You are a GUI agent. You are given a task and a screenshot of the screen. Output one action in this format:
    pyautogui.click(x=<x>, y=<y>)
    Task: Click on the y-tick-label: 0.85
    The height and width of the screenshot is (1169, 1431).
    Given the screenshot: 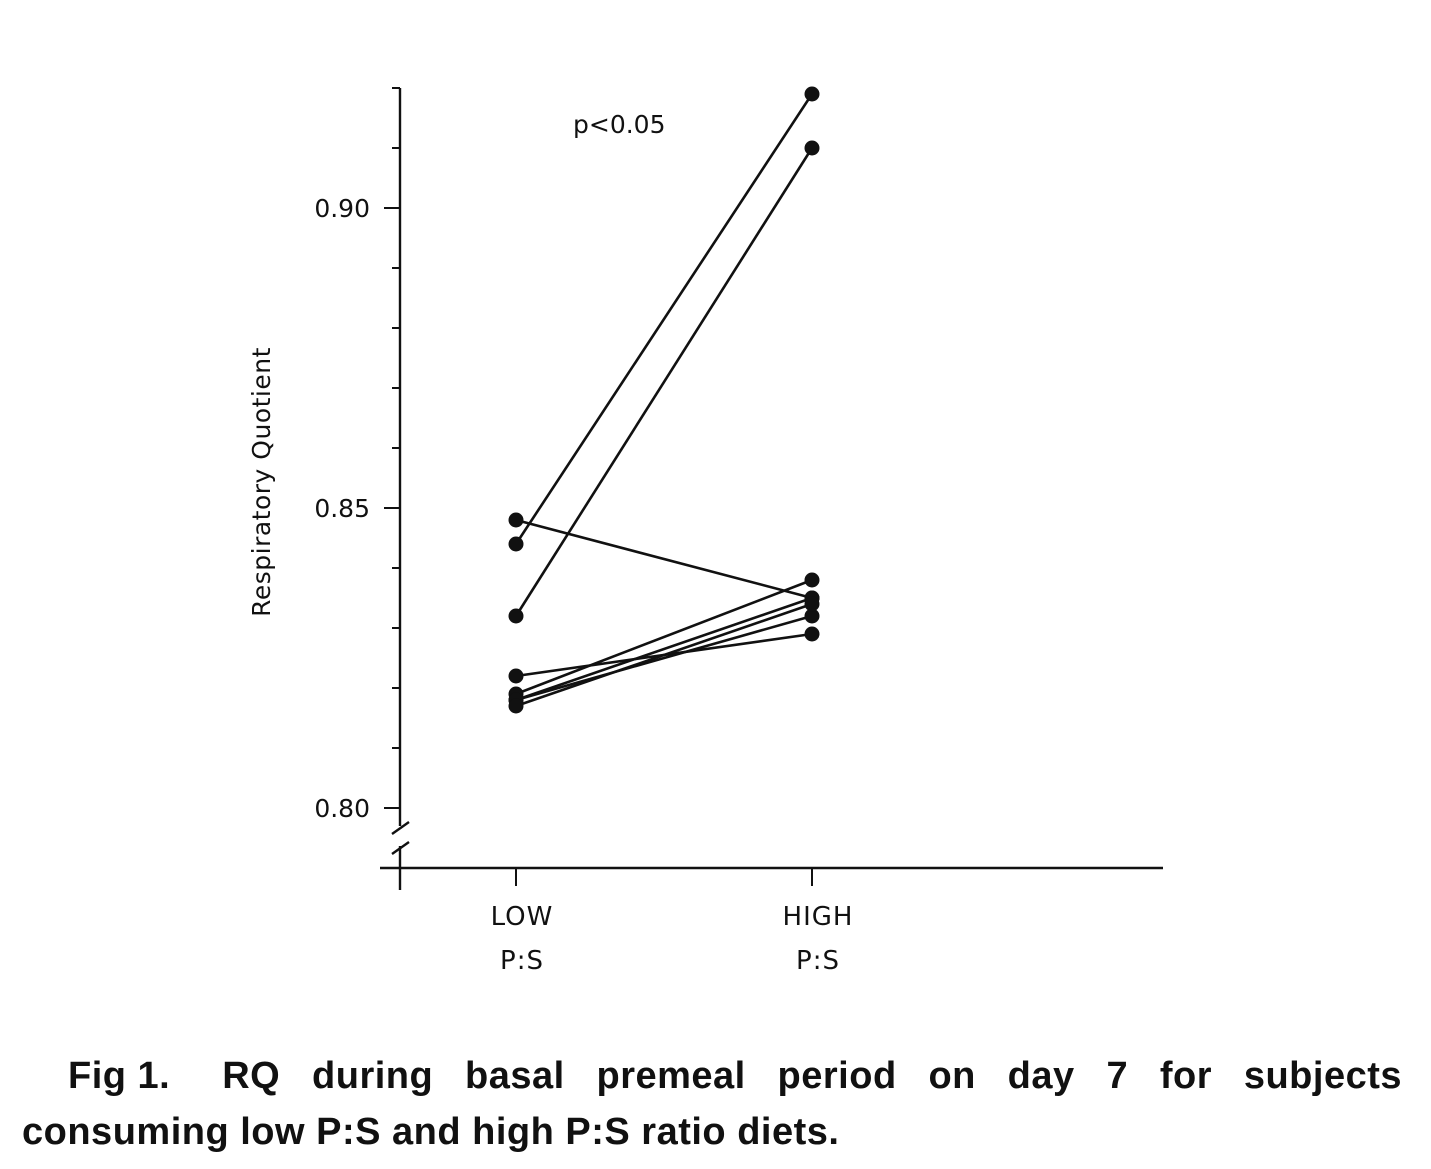 What is the action you would take?
    pyautogui.click(x=342, y=508)
    